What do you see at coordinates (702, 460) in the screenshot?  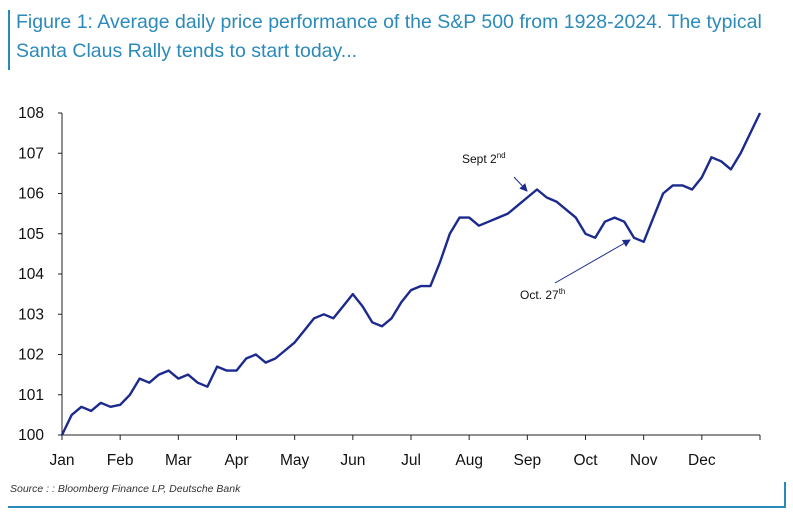 I see `x-tick-label: Dec` at bounding box center [702, 460].